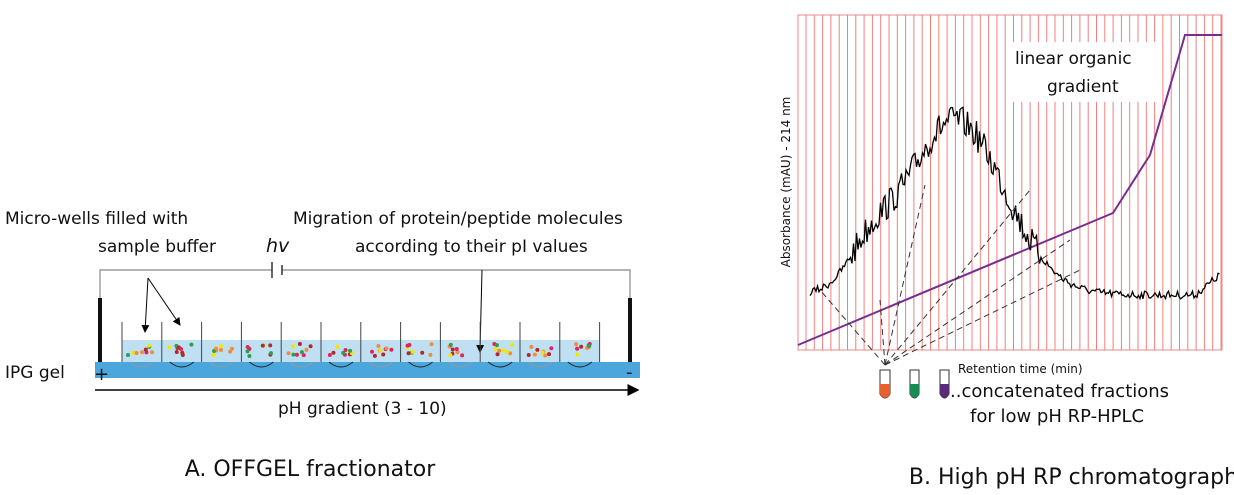 Image resolution: width=1234 pixels, height=495 pixels. I want to click on y-axis-label: Absorbance (mAU) - 214 nm, so click(786, 182).